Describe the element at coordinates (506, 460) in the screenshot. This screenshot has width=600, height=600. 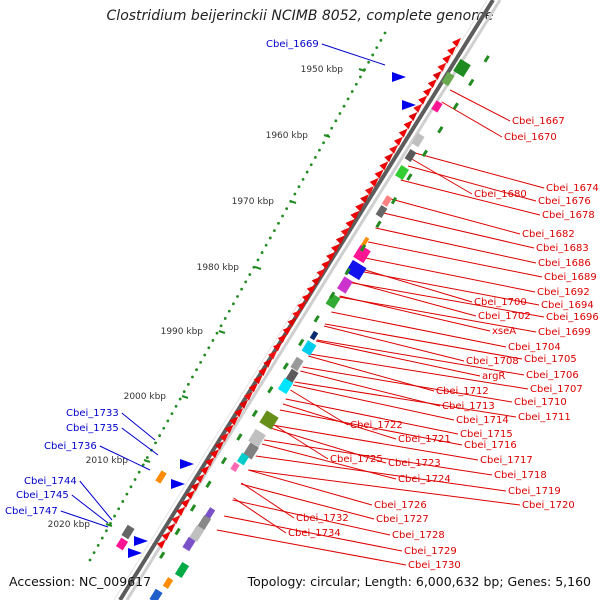
I see `reverse-gene-label: Cbei_1717` at that location.